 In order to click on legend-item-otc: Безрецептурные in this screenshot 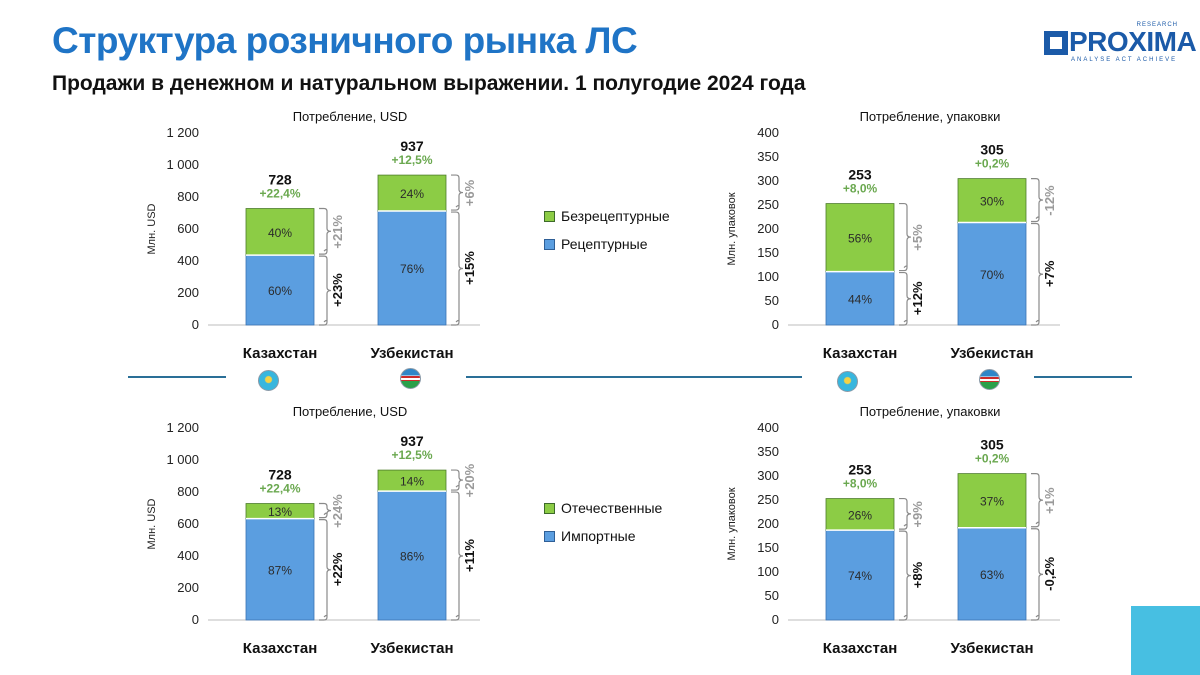, I will do `click(607, 216)`.